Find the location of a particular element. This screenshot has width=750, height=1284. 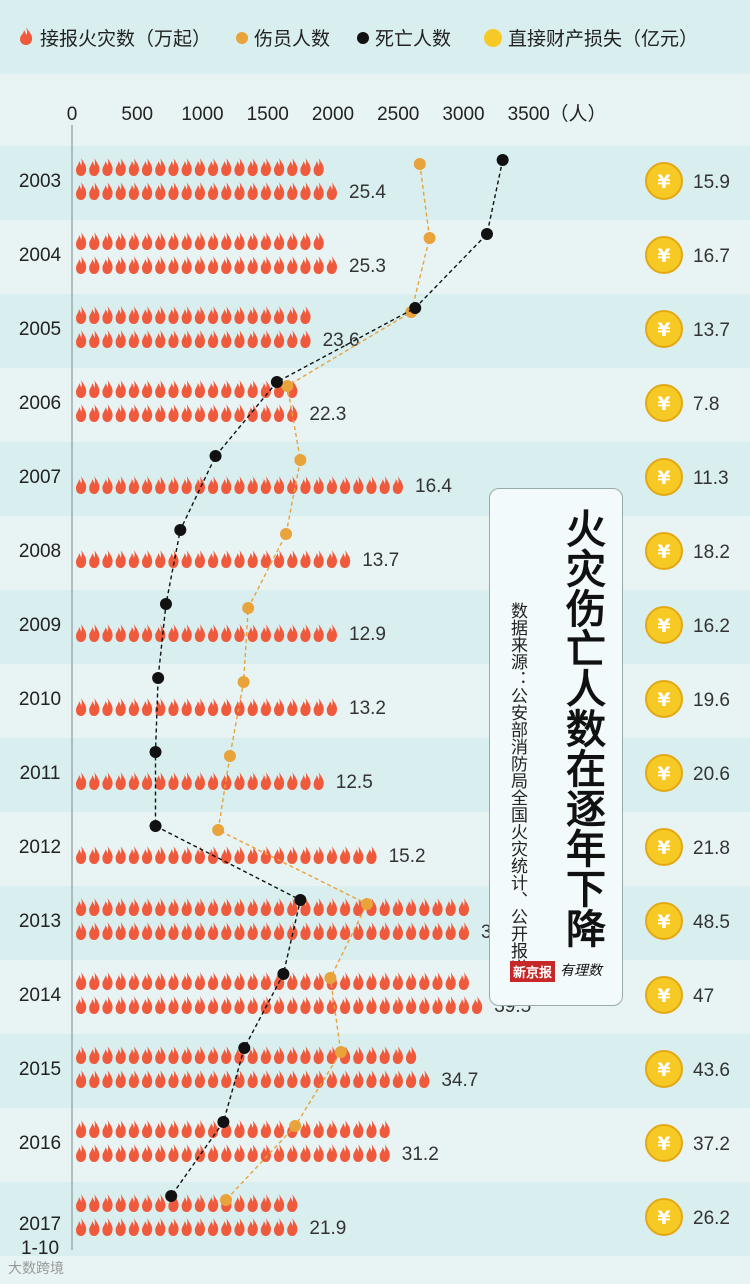

year-label: 2005 is located at coordinates (40, 329).